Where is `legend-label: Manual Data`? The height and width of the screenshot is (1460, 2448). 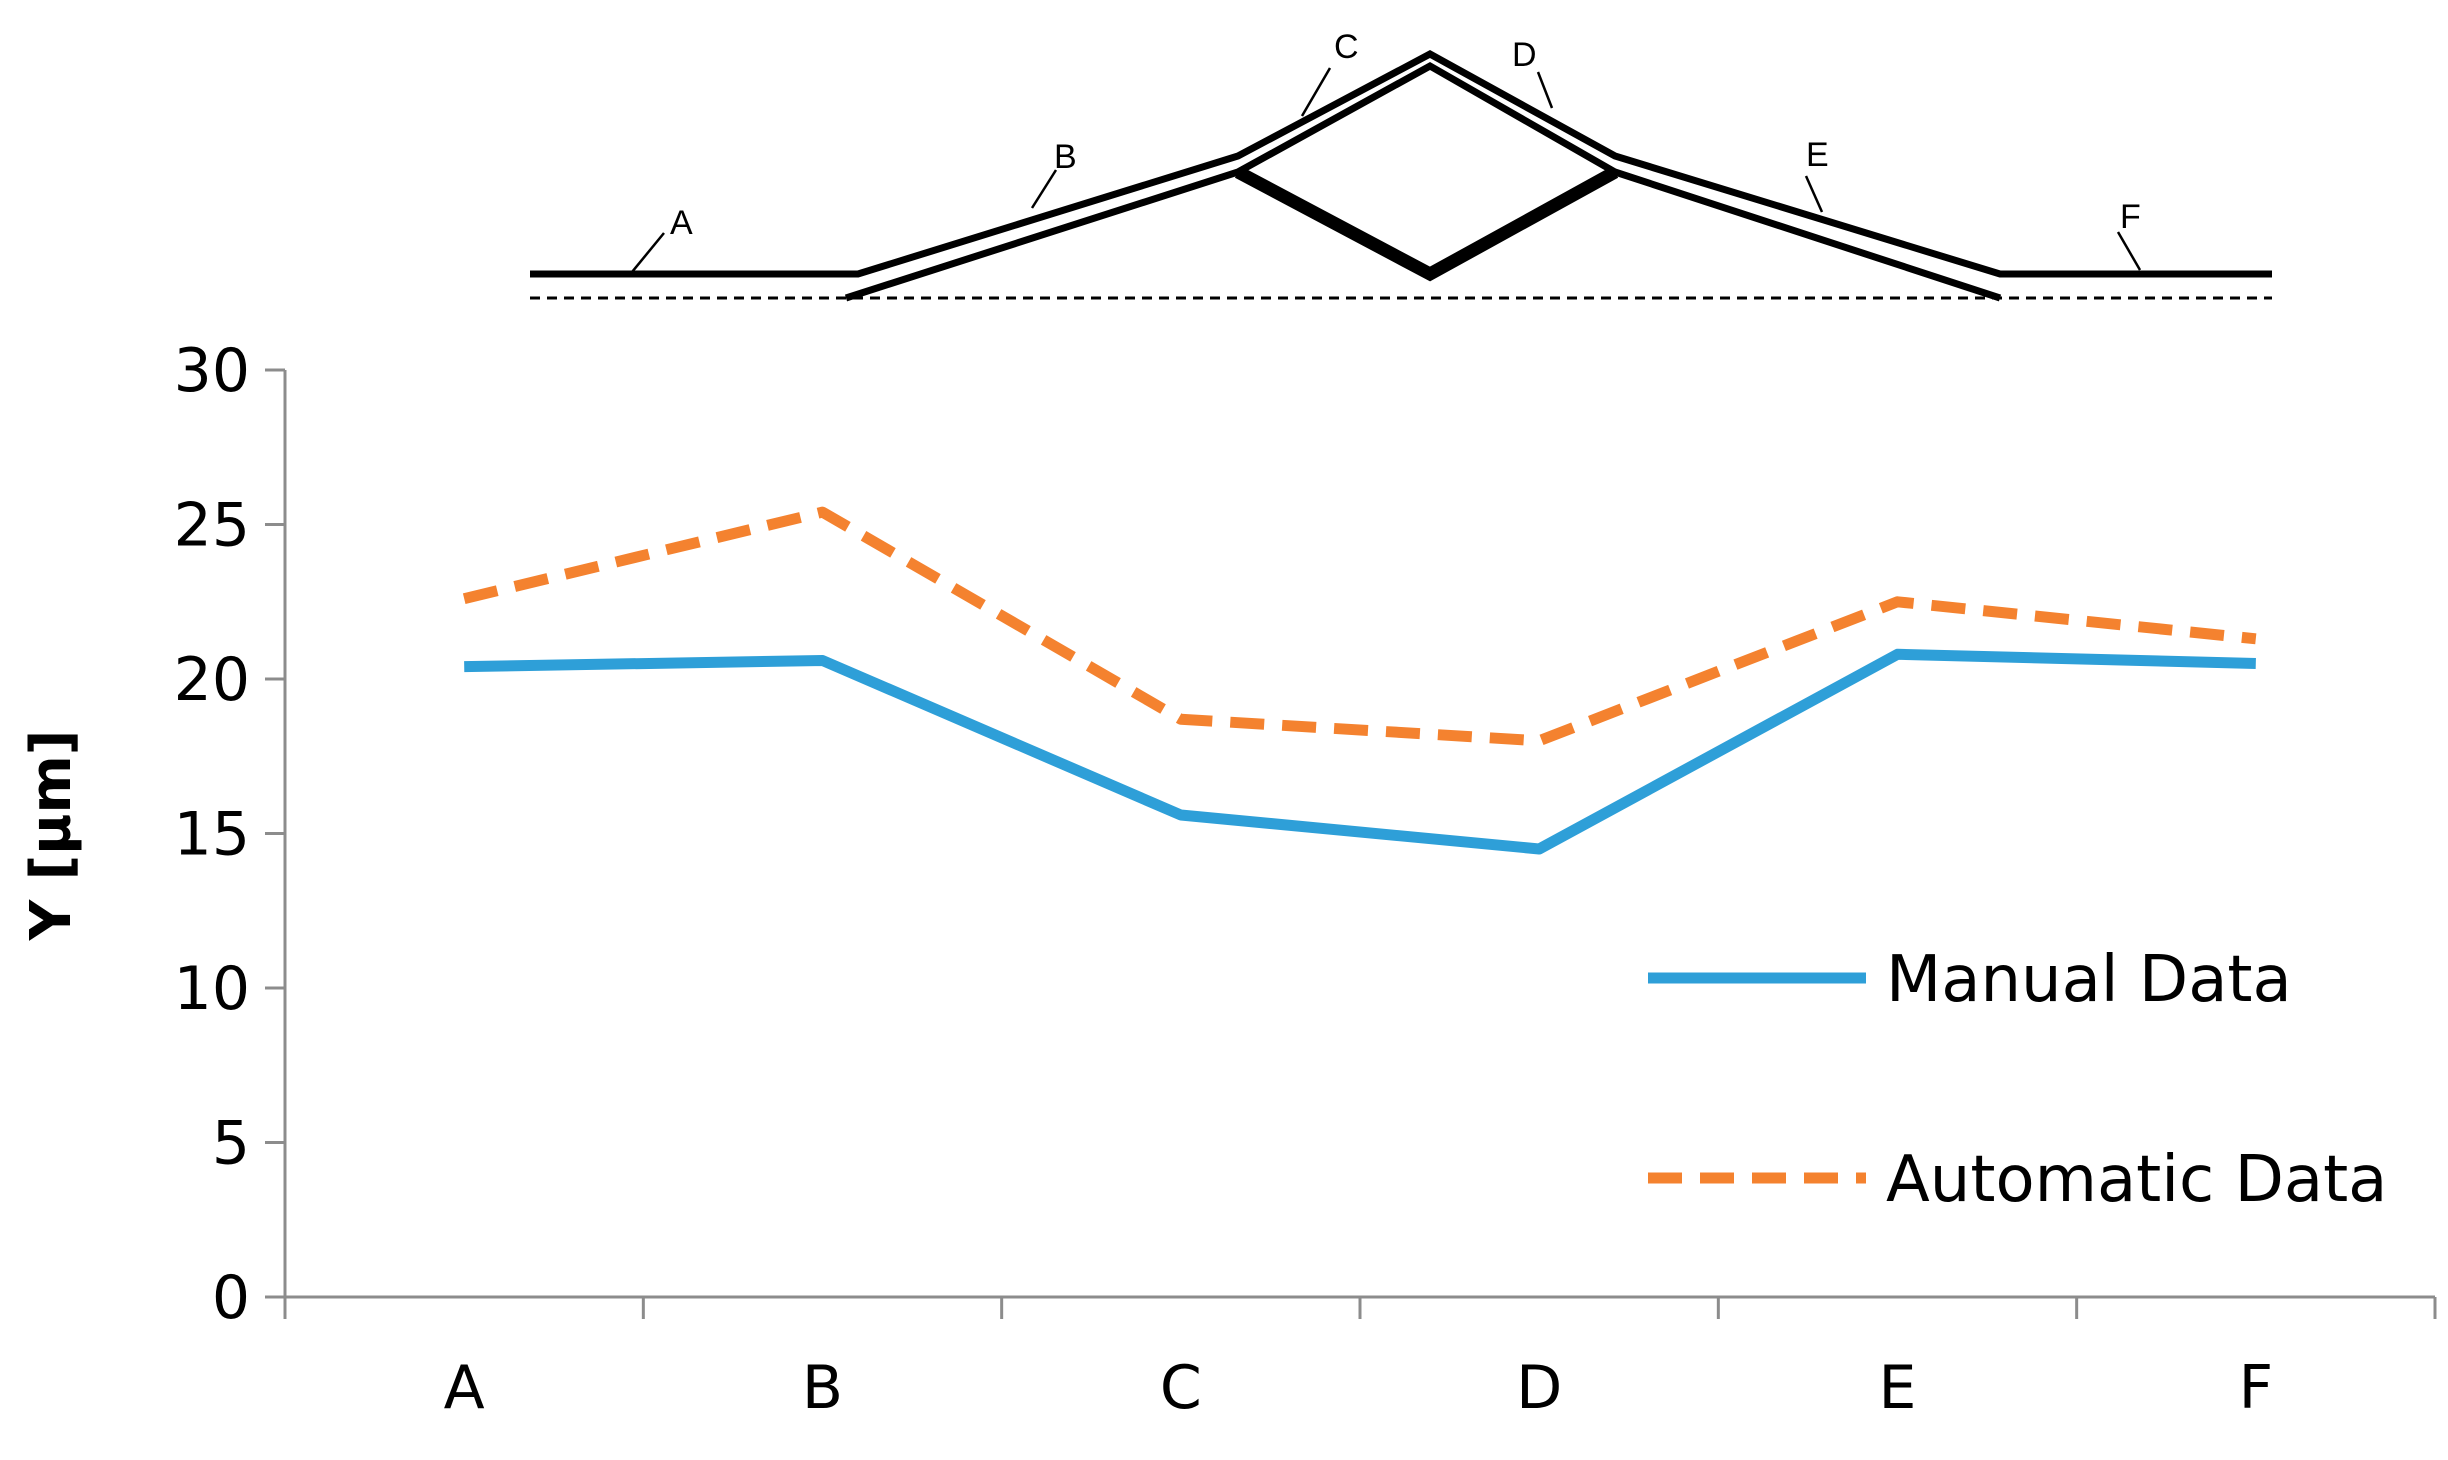 legend-label: Manual Data is located at coordinates (2089, 980).